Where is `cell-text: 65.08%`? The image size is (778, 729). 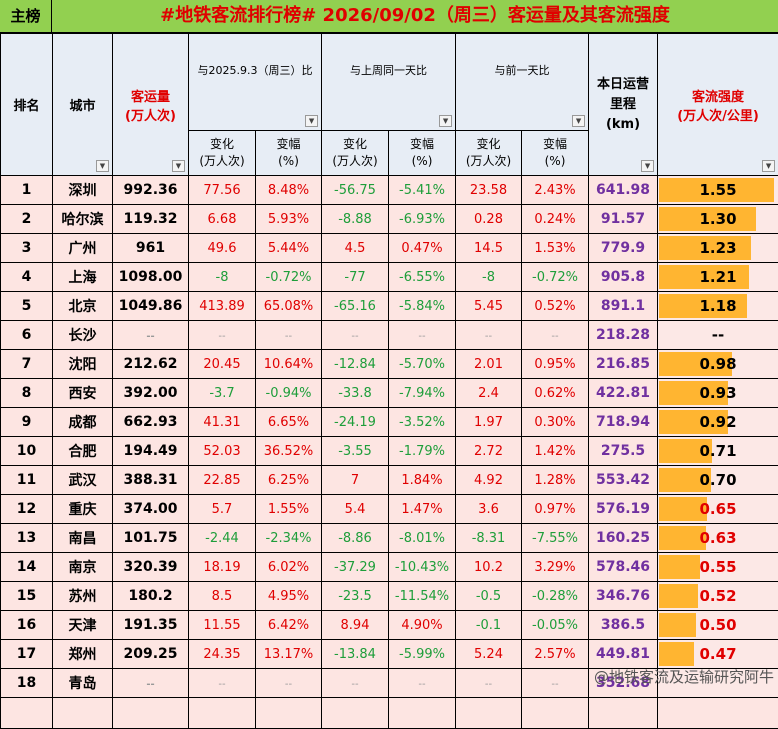 cell-text: 65.08% is located at coordinates (289, 306).